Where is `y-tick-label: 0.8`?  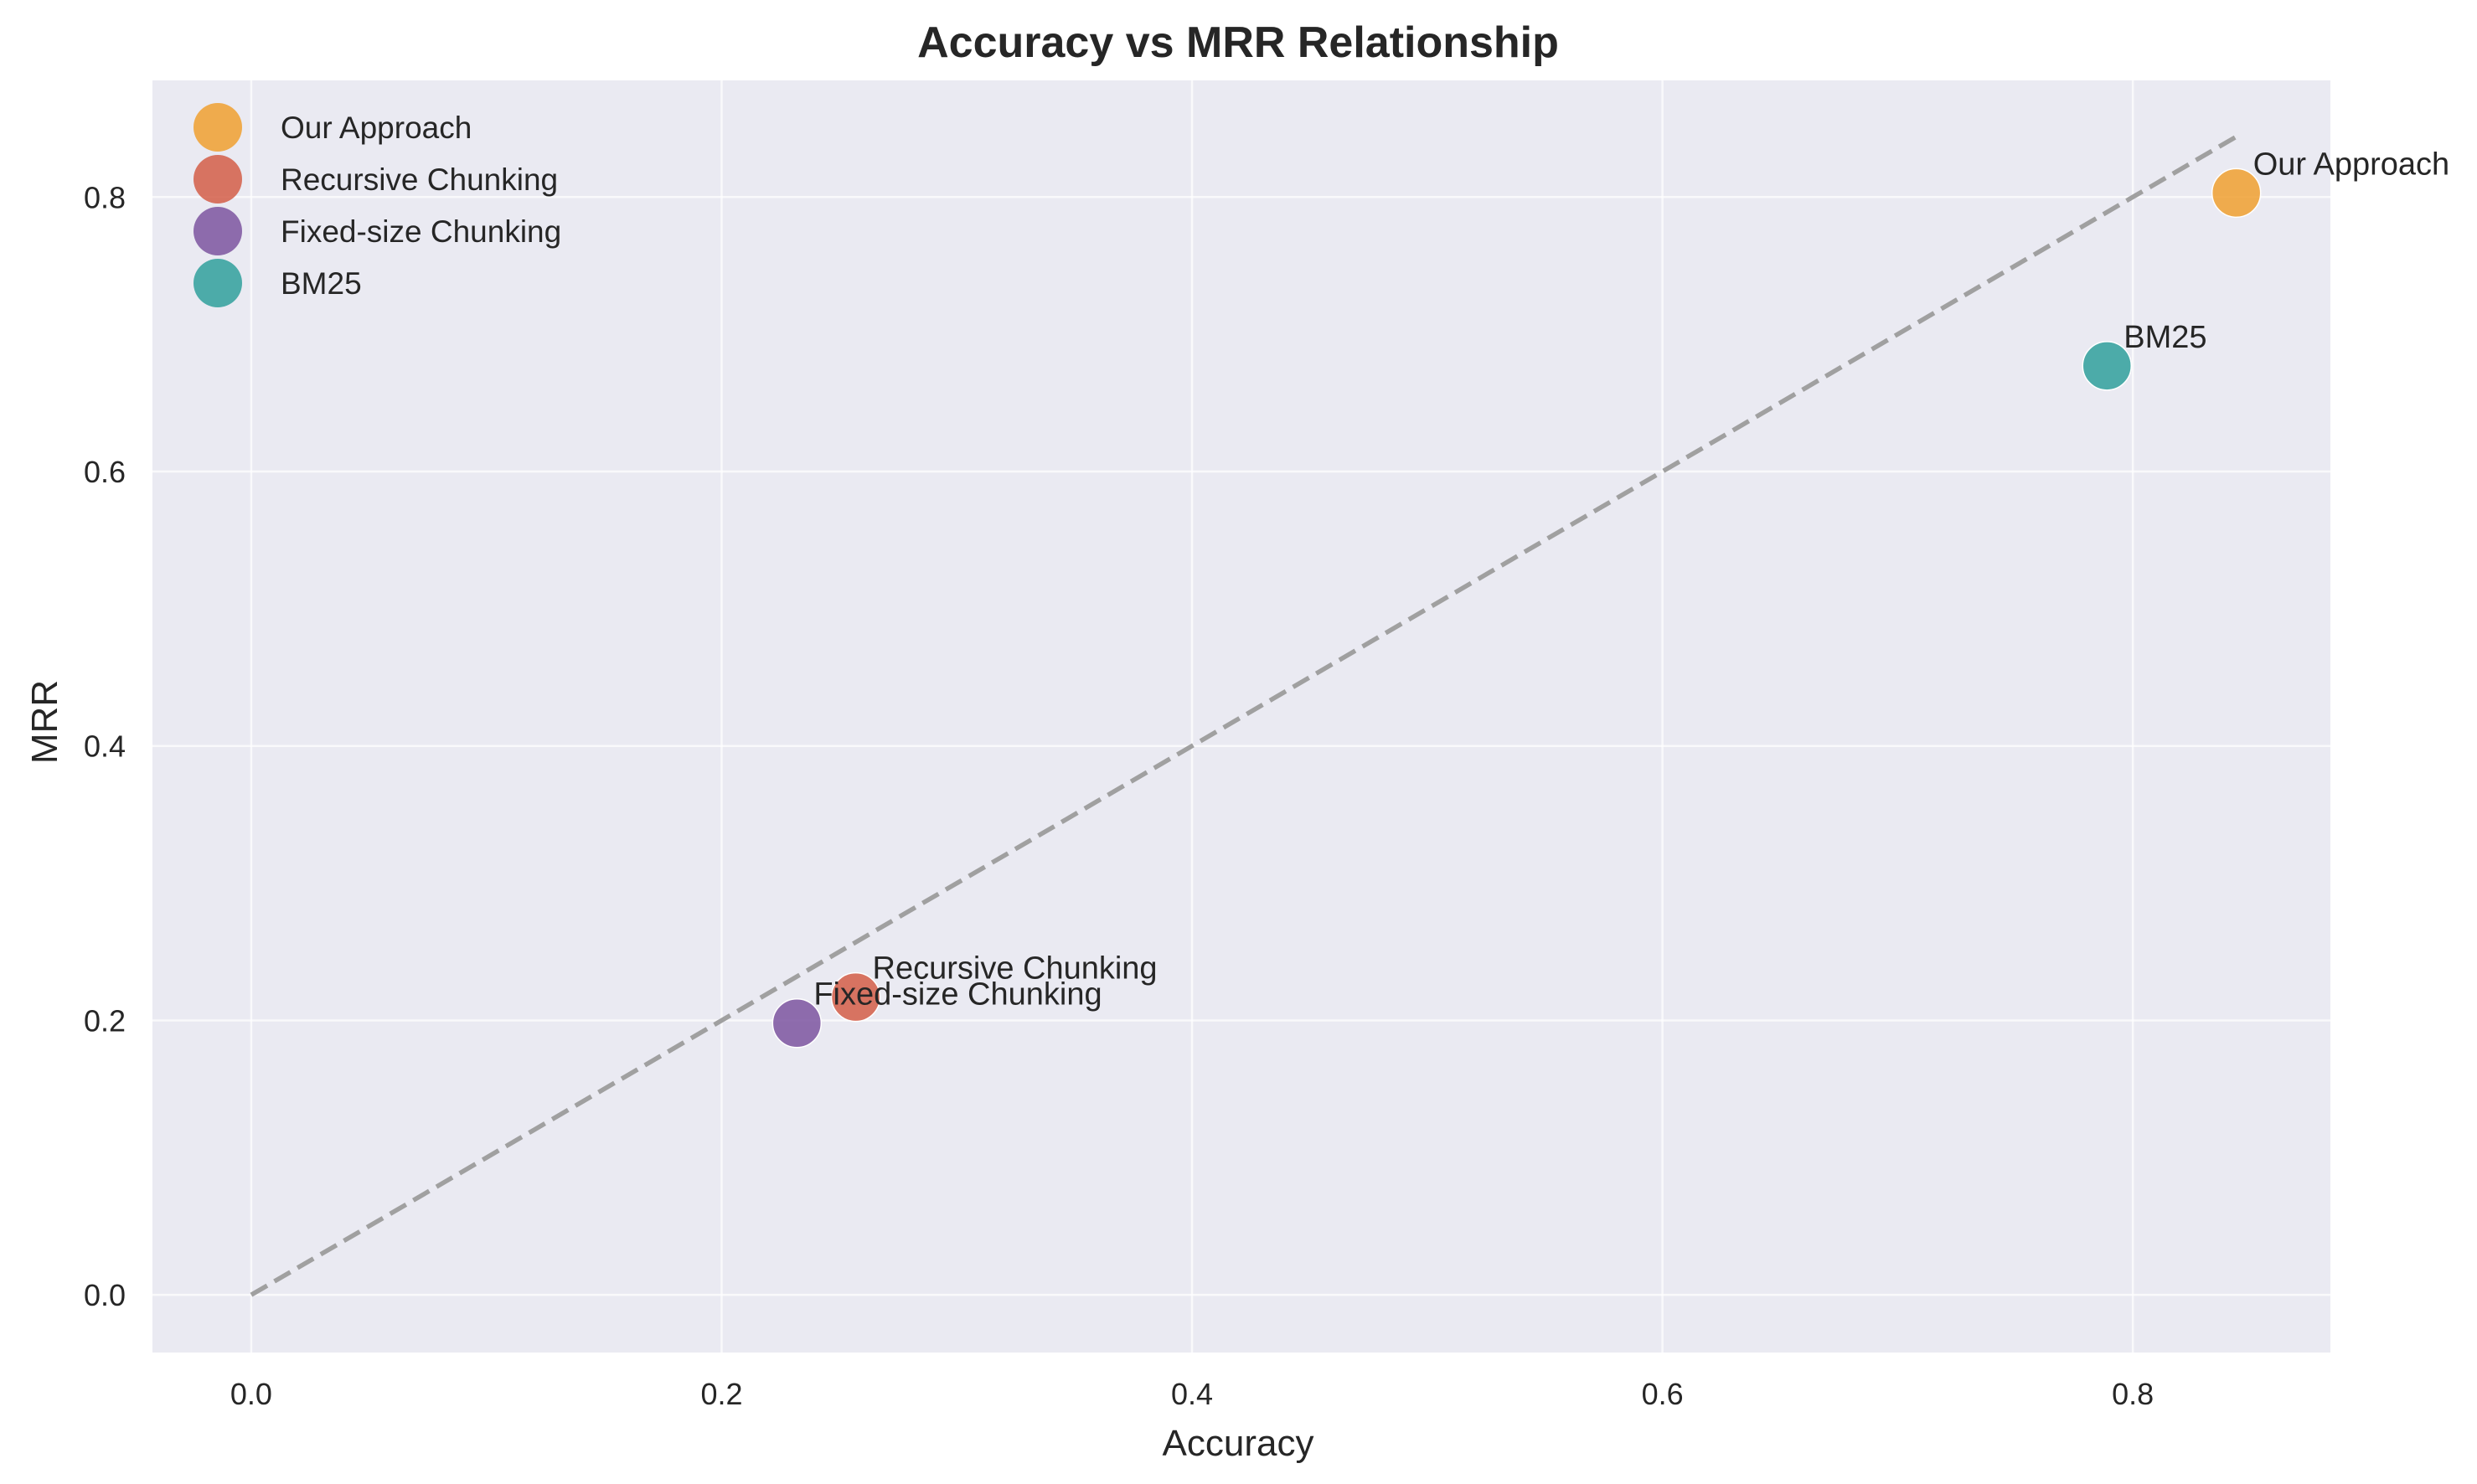 y-tick-label: 0.8 is located at coordinates (105, 197).